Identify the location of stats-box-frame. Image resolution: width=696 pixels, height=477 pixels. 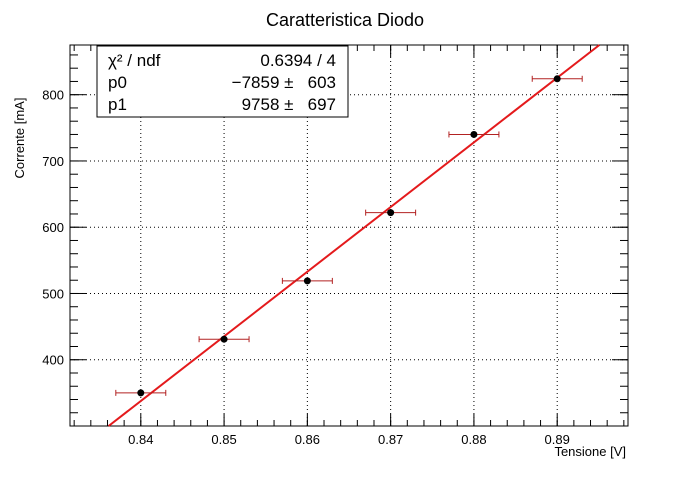
(222, 81).